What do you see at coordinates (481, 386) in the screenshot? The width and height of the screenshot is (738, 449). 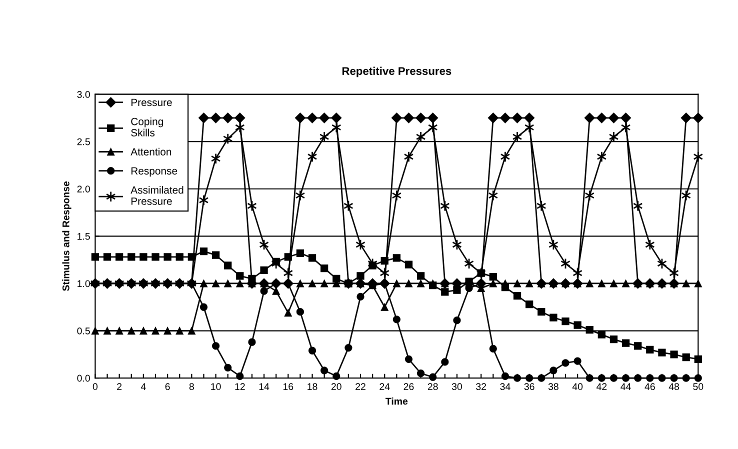 I see `x-tick-label: 32` at bounding box center [481, 386].